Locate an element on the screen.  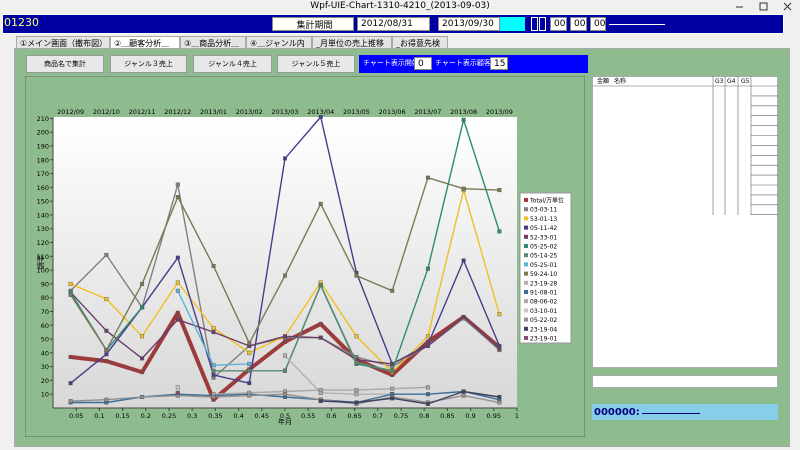
tab: ④＿ジャンル内訳 is located at coordinates (279, 47).